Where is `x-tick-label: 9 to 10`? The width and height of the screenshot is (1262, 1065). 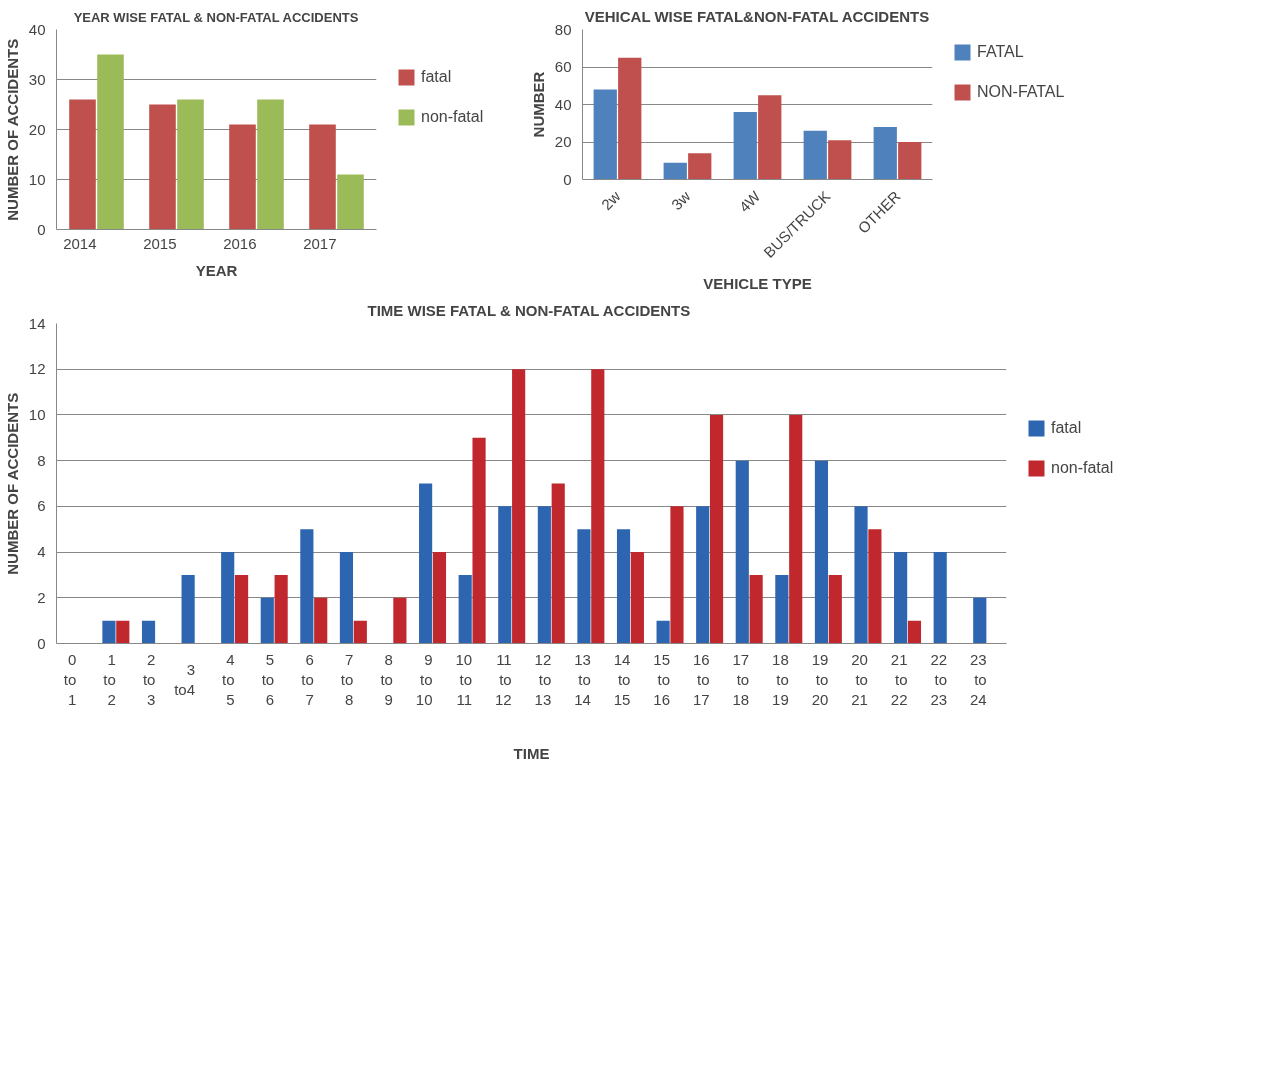
x-tick-label: 9 to 10 is located at coordinates (424, 679).